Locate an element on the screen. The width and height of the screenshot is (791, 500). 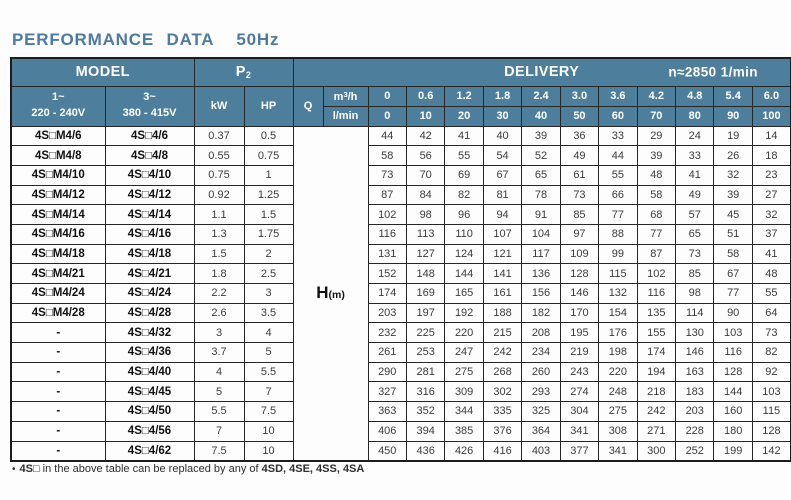
kw-value-cell: 5.5 is located at coordinates (219, 411).